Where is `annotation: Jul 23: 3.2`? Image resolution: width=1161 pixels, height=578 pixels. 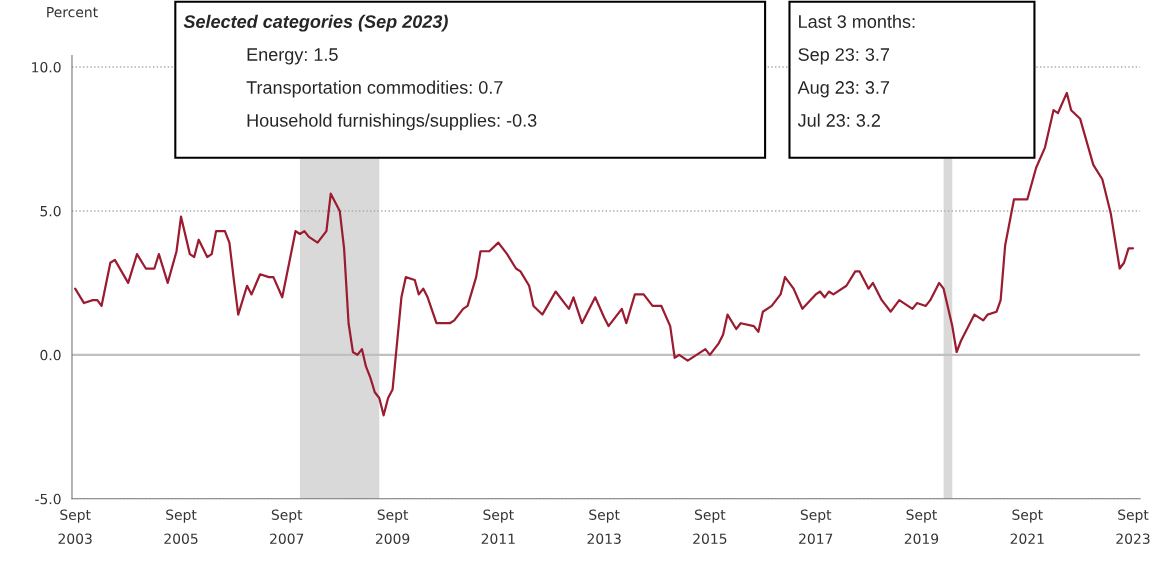
annotation: Jul 23: 3.2 is located at coordinates (839, 120).